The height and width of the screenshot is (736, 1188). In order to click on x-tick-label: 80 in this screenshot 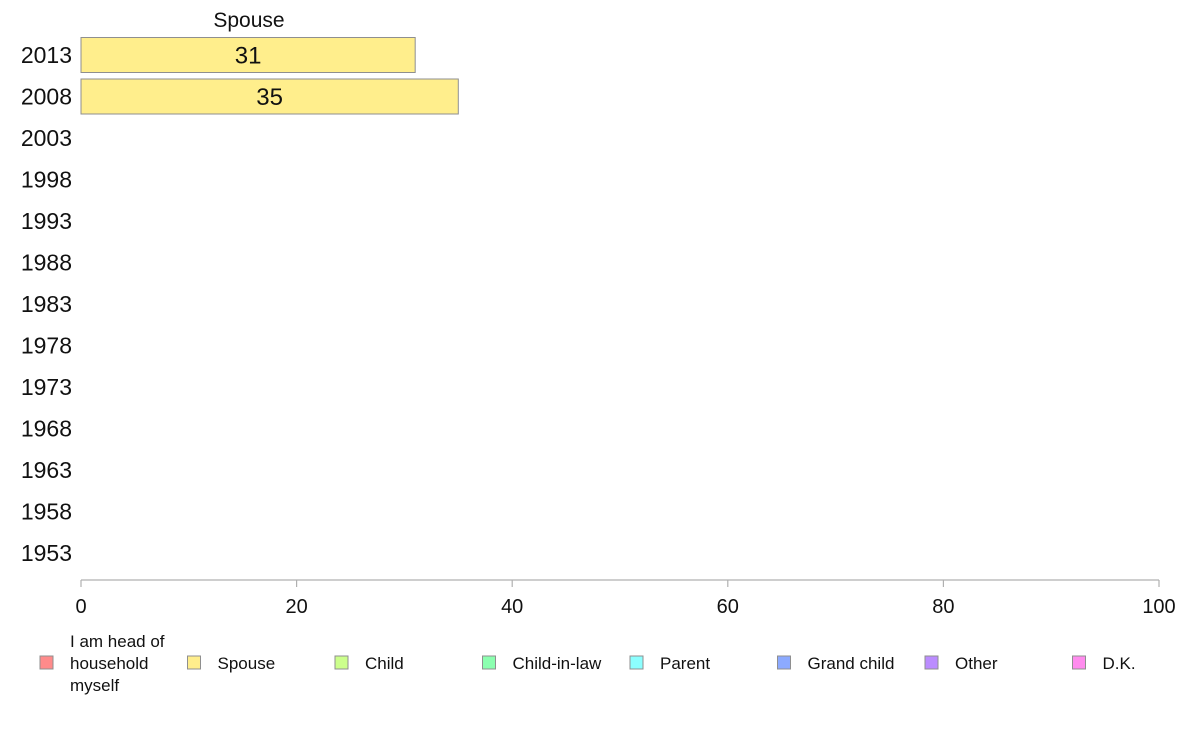, I will do `click(943, 607)`.